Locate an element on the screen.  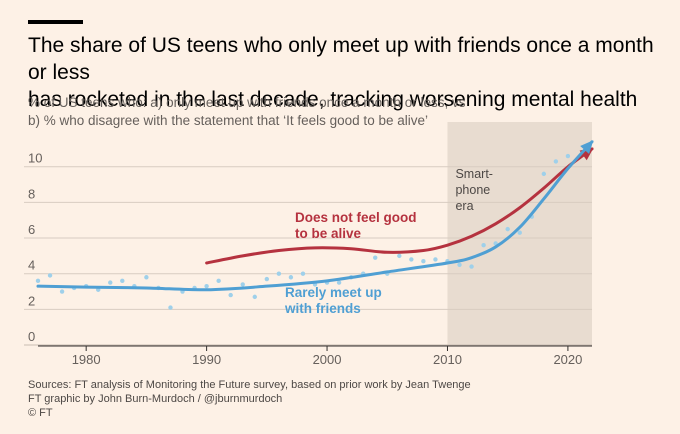
x-tick-label: 1990 is located at coordinates (206, 359).